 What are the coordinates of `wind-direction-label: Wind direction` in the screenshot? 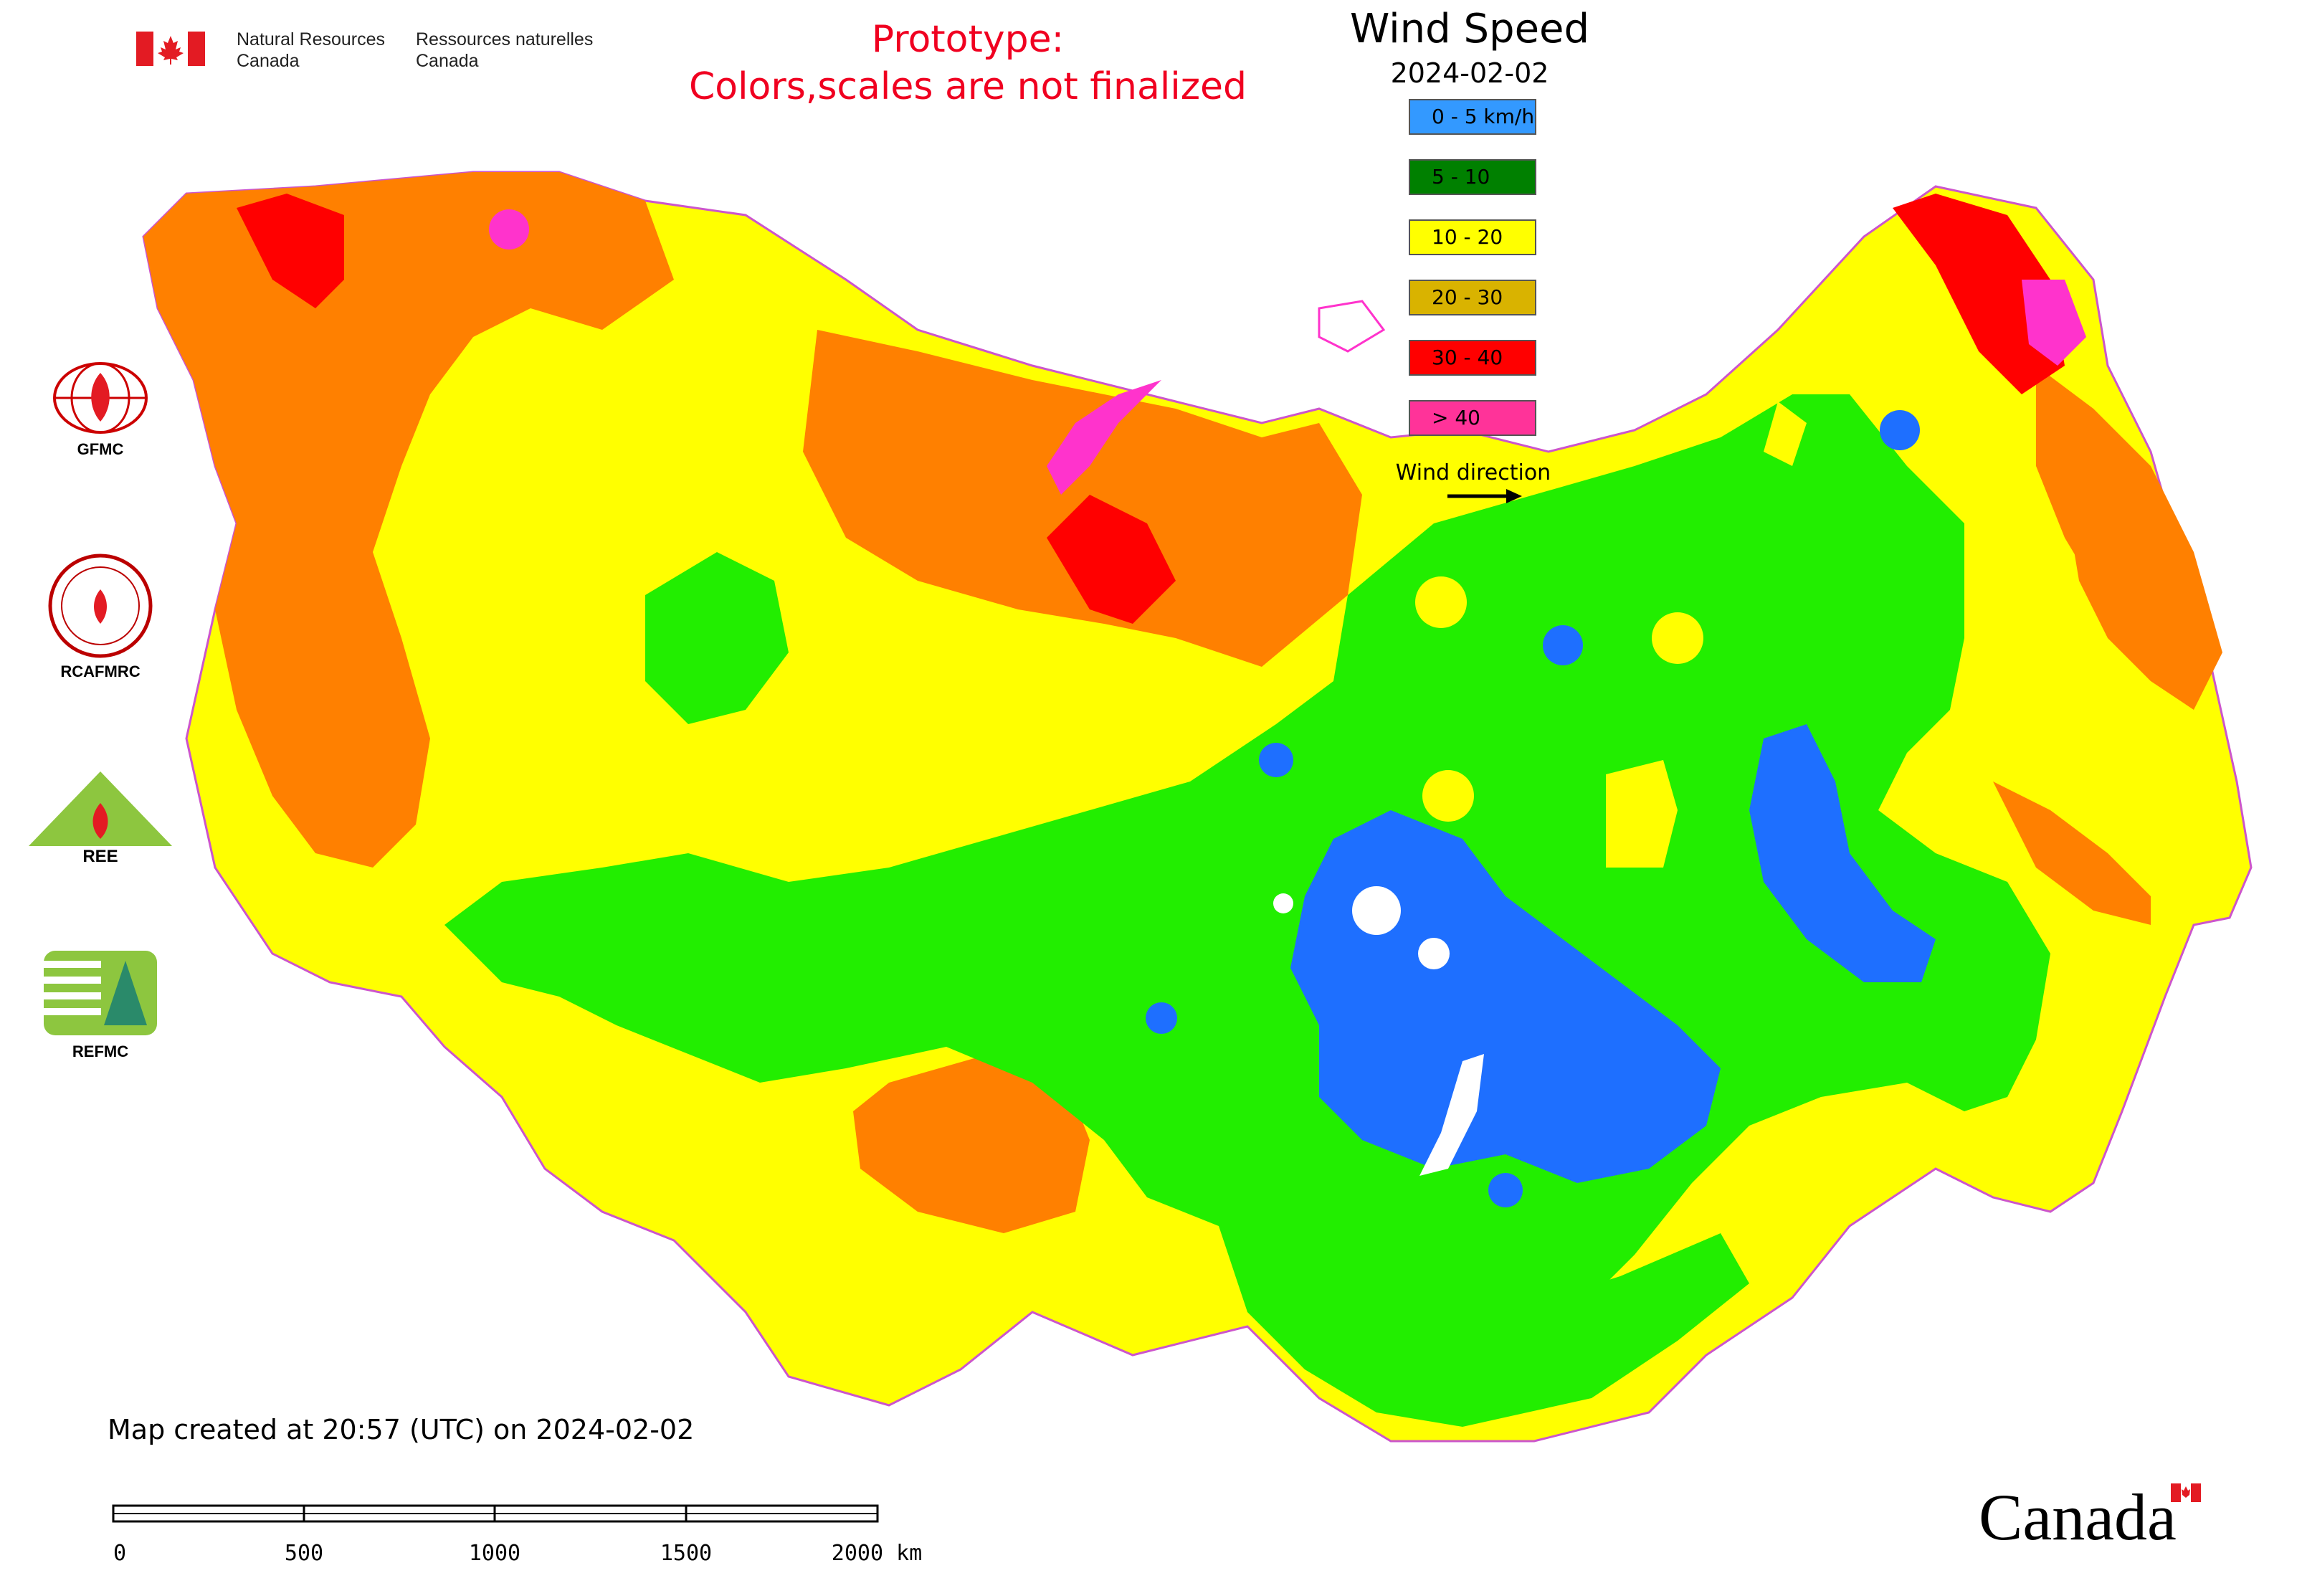 It's located at (1473, 472).